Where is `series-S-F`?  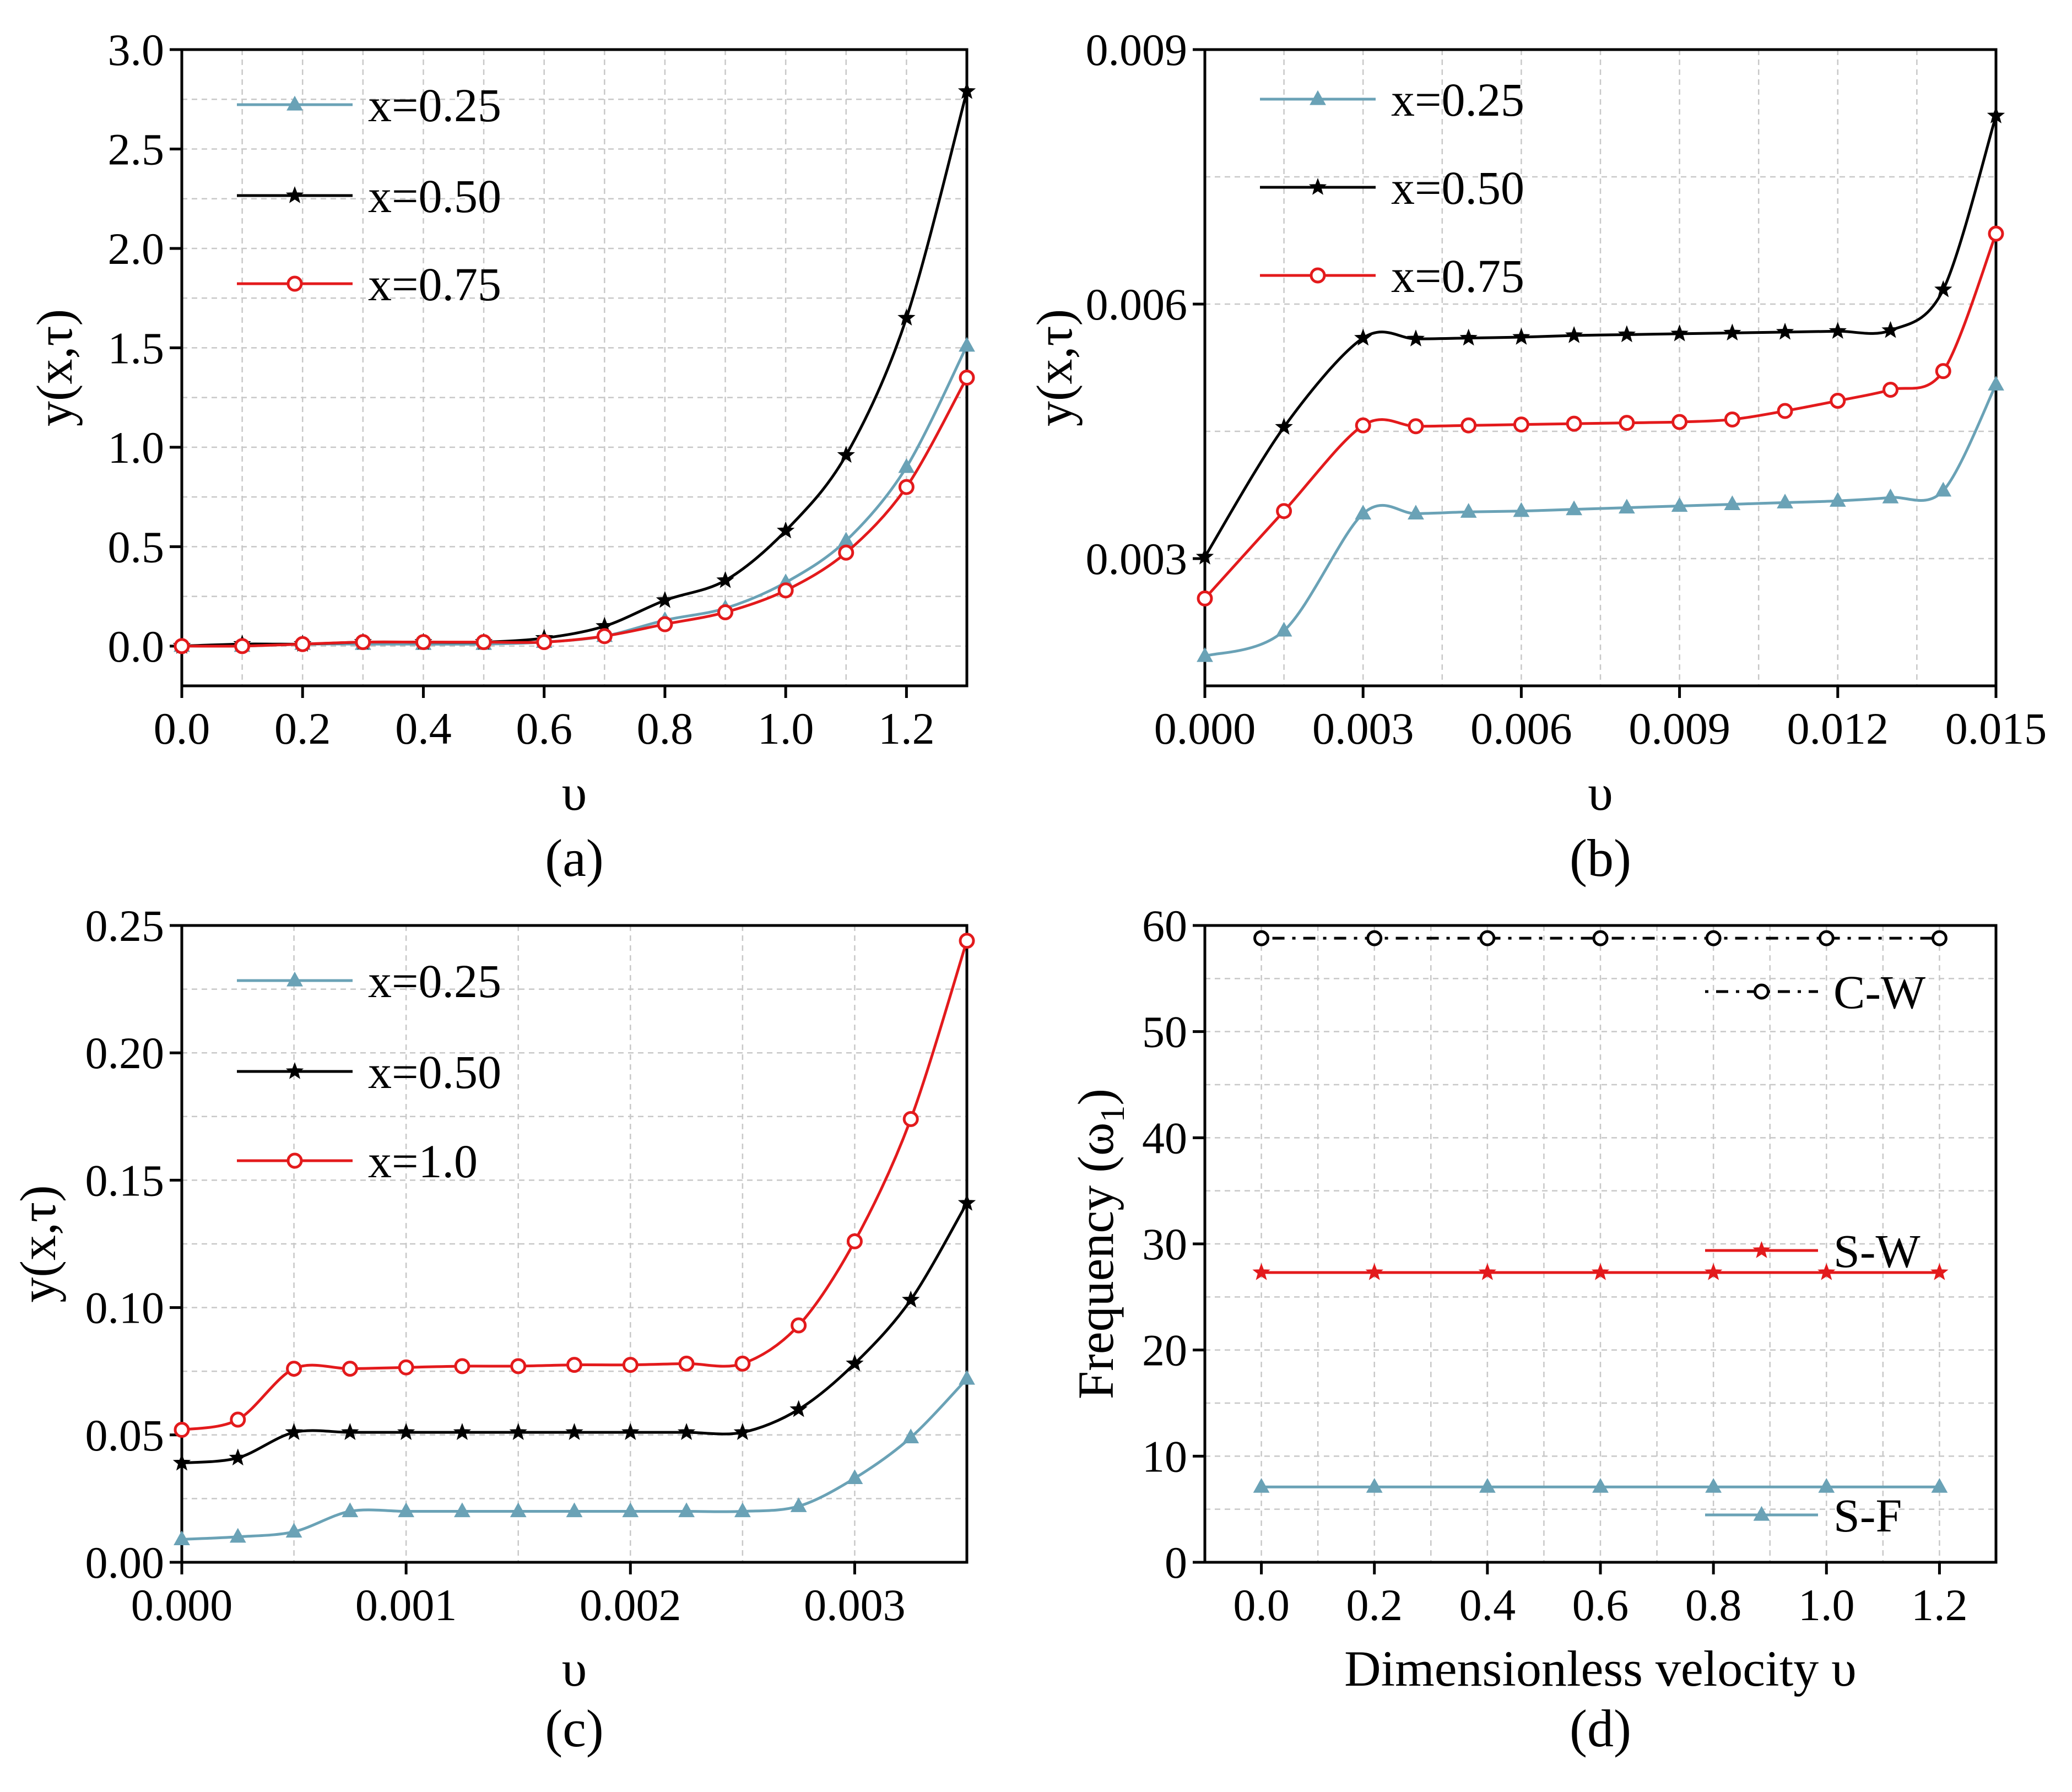 series-S-F is located at coordinates (1600, 1485).